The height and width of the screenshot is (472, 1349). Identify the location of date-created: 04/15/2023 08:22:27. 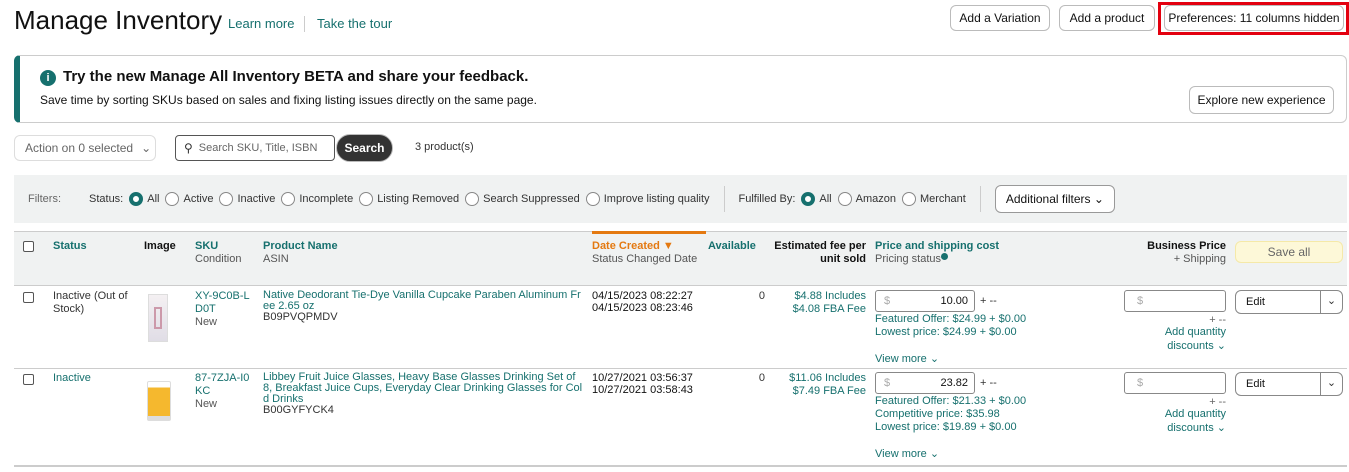
(642, 296).